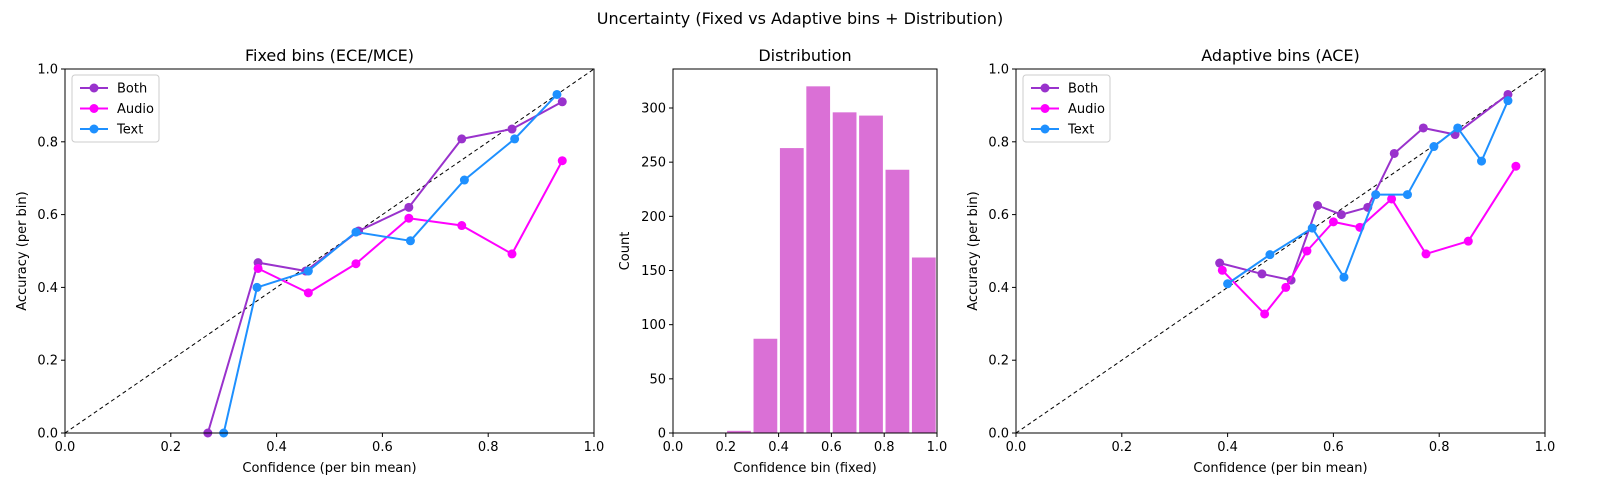 The width and height of the screenshot is (1600, 500). What do you see at coordinates (884, 447) in the screenshot?
I see `x-tick-label: 0.8` at bounding box center [884, 447].